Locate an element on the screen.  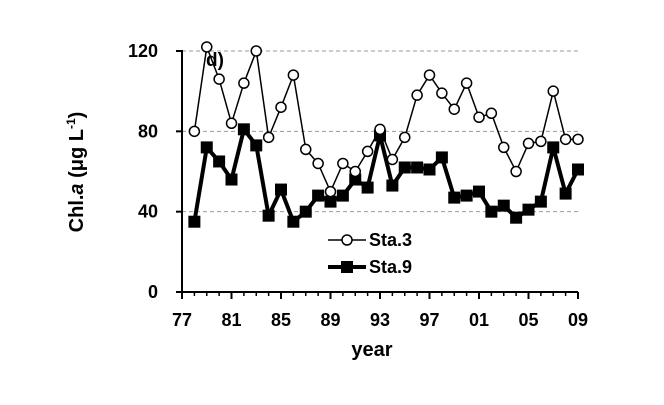
legend-item-sta9: Sta.9 is located at coordinates (370, 267).